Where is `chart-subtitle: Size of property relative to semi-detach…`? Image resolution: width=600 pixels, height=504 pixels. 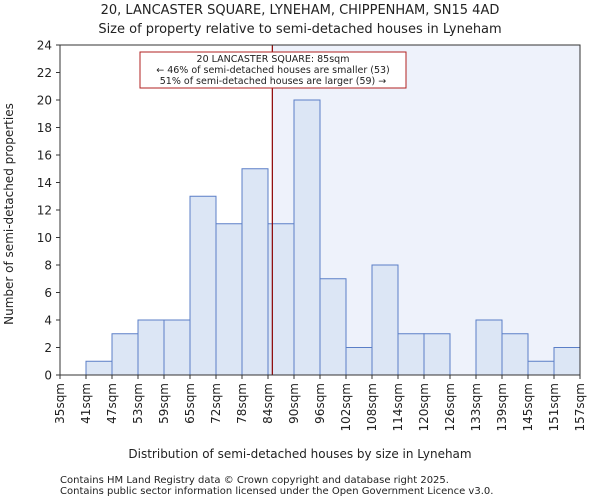 chart-subtitle: Size of property relative to semi-detach… is located at coordinates (299, 29).